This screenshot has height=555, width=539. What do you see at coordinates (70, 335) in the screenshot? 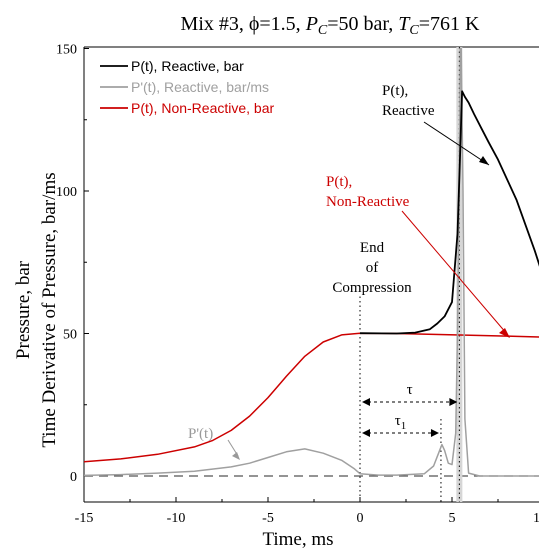
I see `y-tick-label: 50` at bounding box center [70, 335].